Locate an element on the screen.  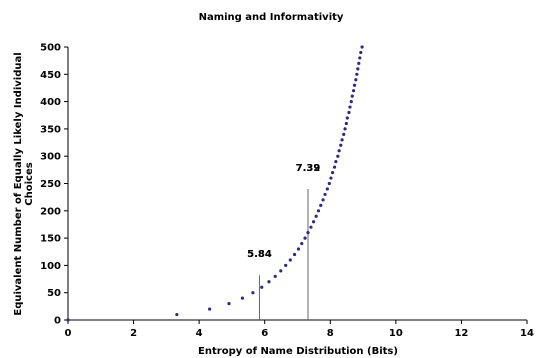
y-ticks: 0 50 100 150 200 250 300 350 400 450 500 is located at coordinates (54, 185).